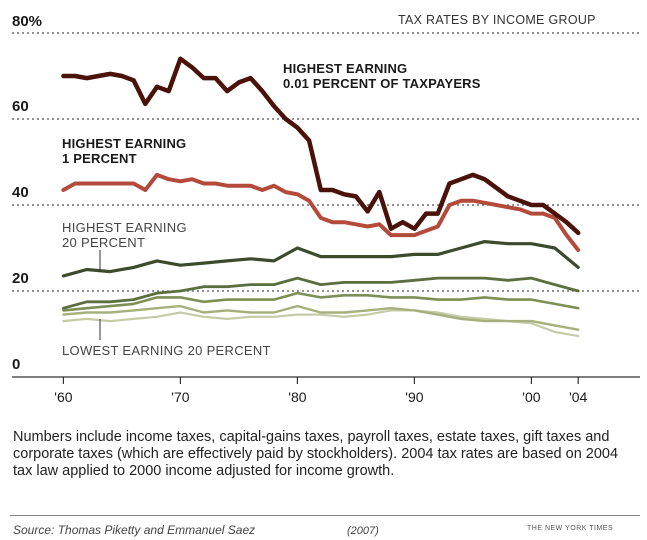 This screenshot has height=540, width=647. I want to click on annotation-top-1-line-2: 1 PERCENT, so click(99, 158).